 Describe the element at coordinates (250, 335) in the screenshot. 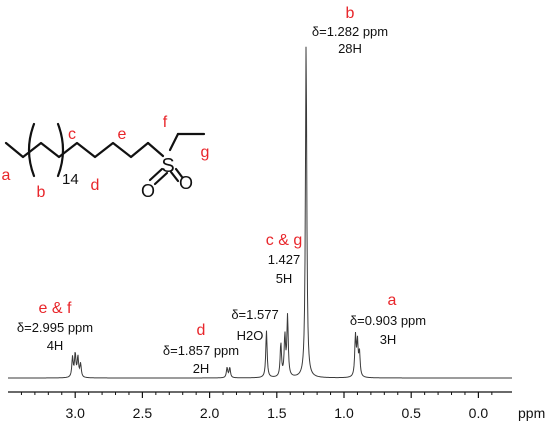

I see `annotation-water-label: H2O` at that location.